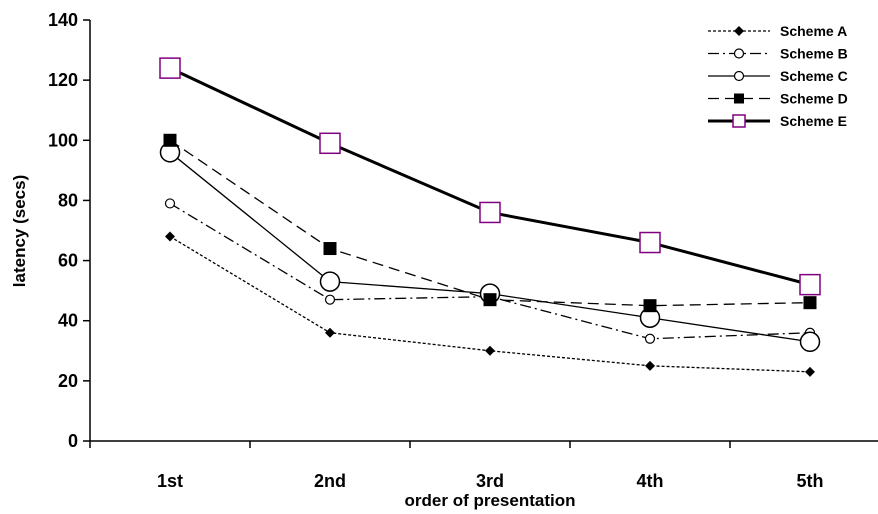 The height and width of the screenshot is (514, 878). What do you see at coordinates (68, 381) in the screenshot?
I see `y-tick-label: 20` at bounding box center [68, 381].